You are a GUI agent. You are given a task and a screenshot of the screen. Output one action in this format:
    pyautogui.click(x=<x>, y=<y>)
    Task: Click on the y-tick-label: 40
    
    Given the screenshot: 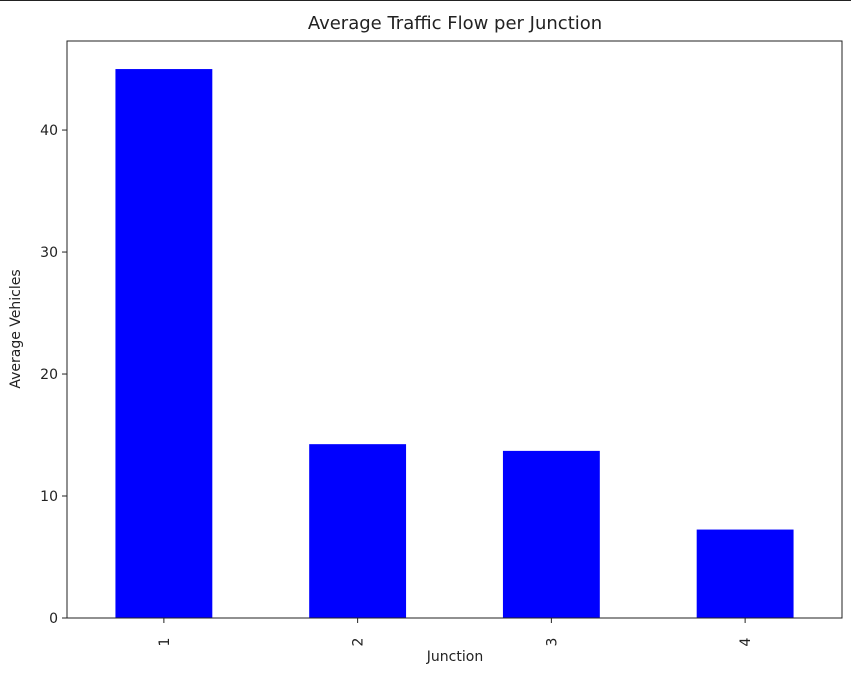 What is the action you would take?
    pyautogui.click(x=49, y=131)
    